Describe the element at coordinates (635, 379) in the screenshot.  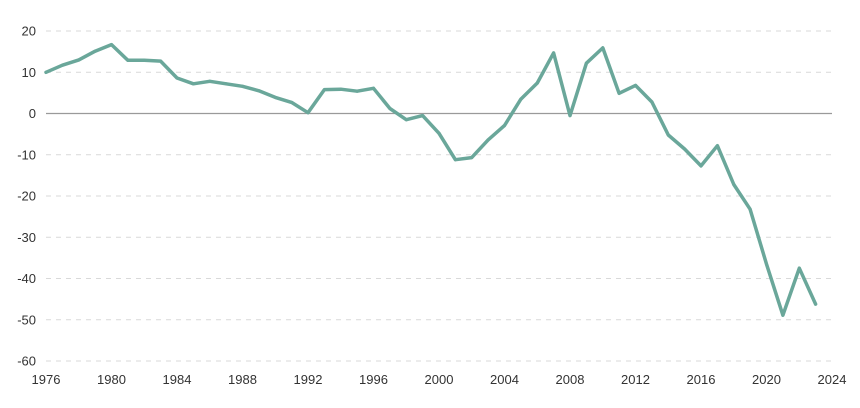
I see `x-tick-label: 2012` at that location.